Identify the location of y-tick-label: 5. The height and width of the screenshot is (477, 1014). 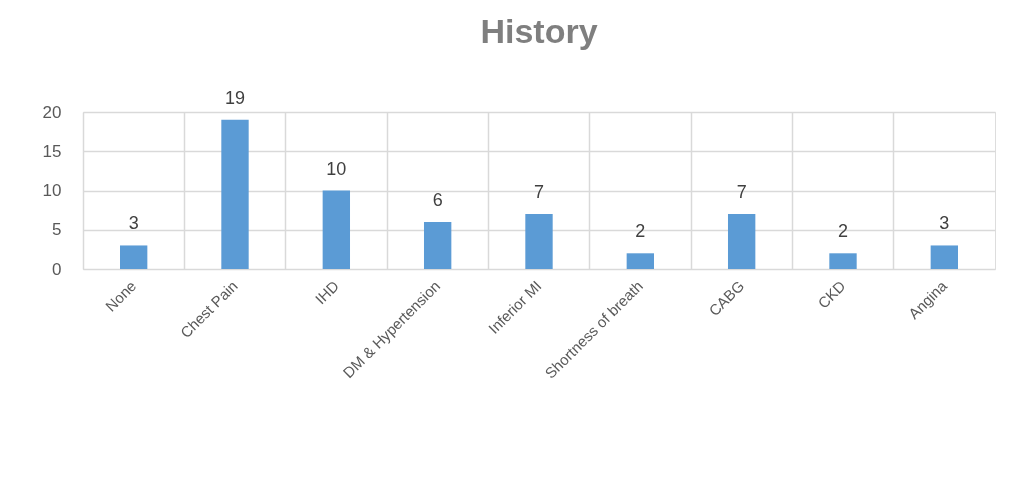
(57, 230).